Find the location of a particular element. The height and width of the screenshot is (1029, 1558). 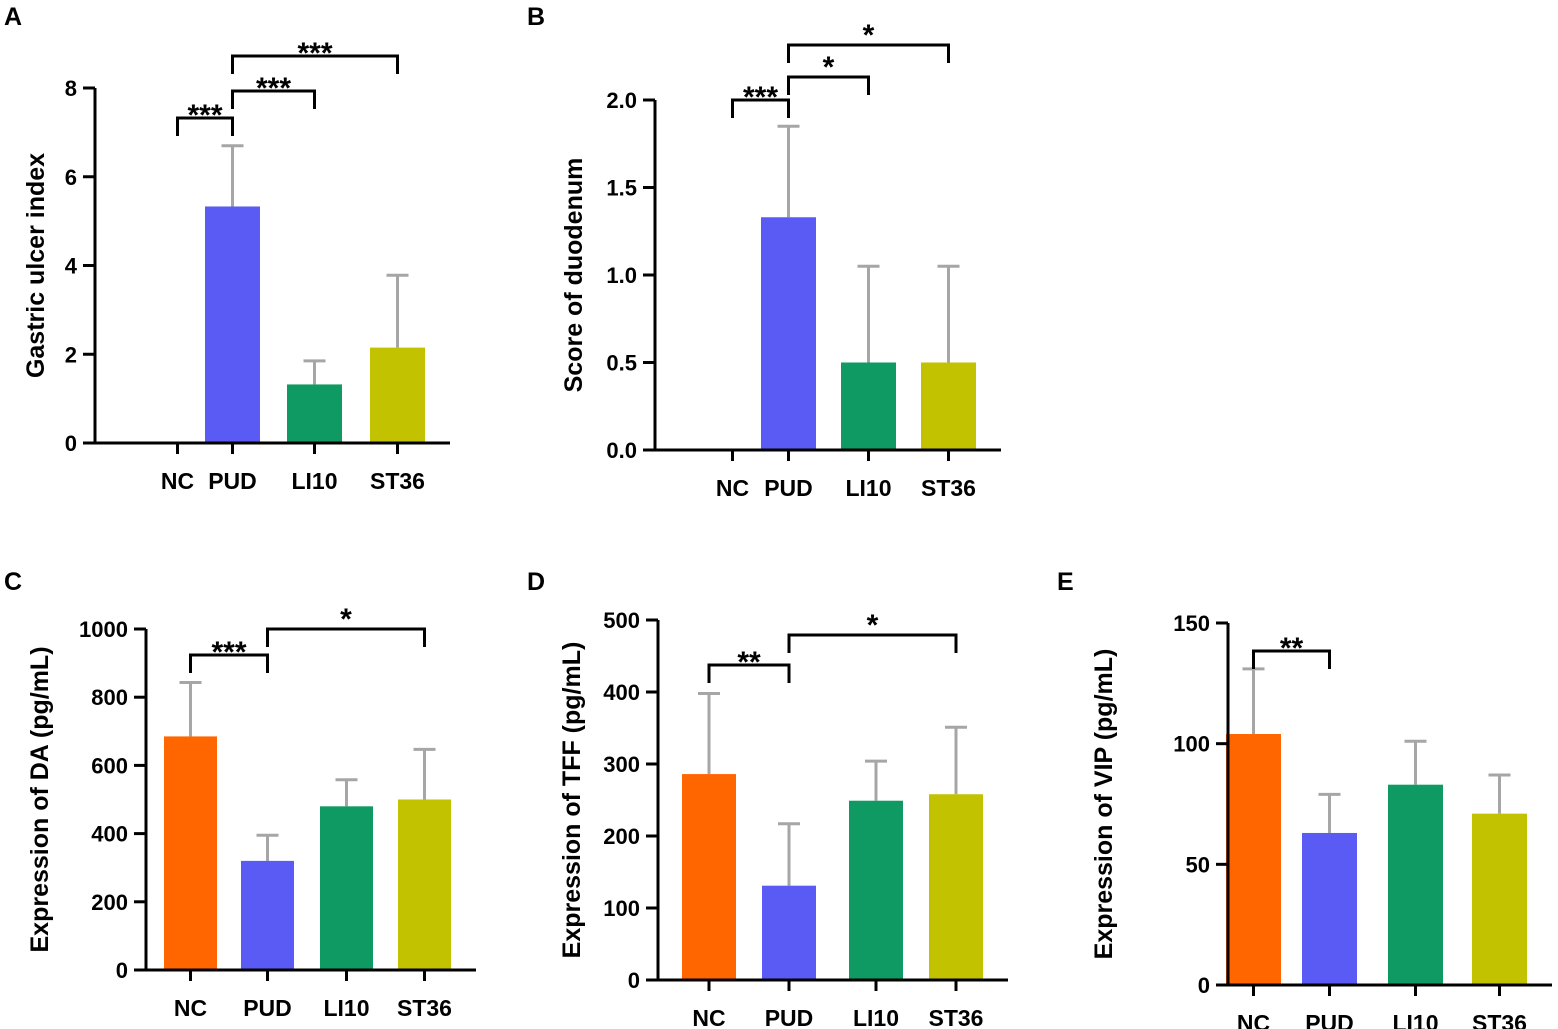

bar-d-st36 is located at coordinates (956, 887).